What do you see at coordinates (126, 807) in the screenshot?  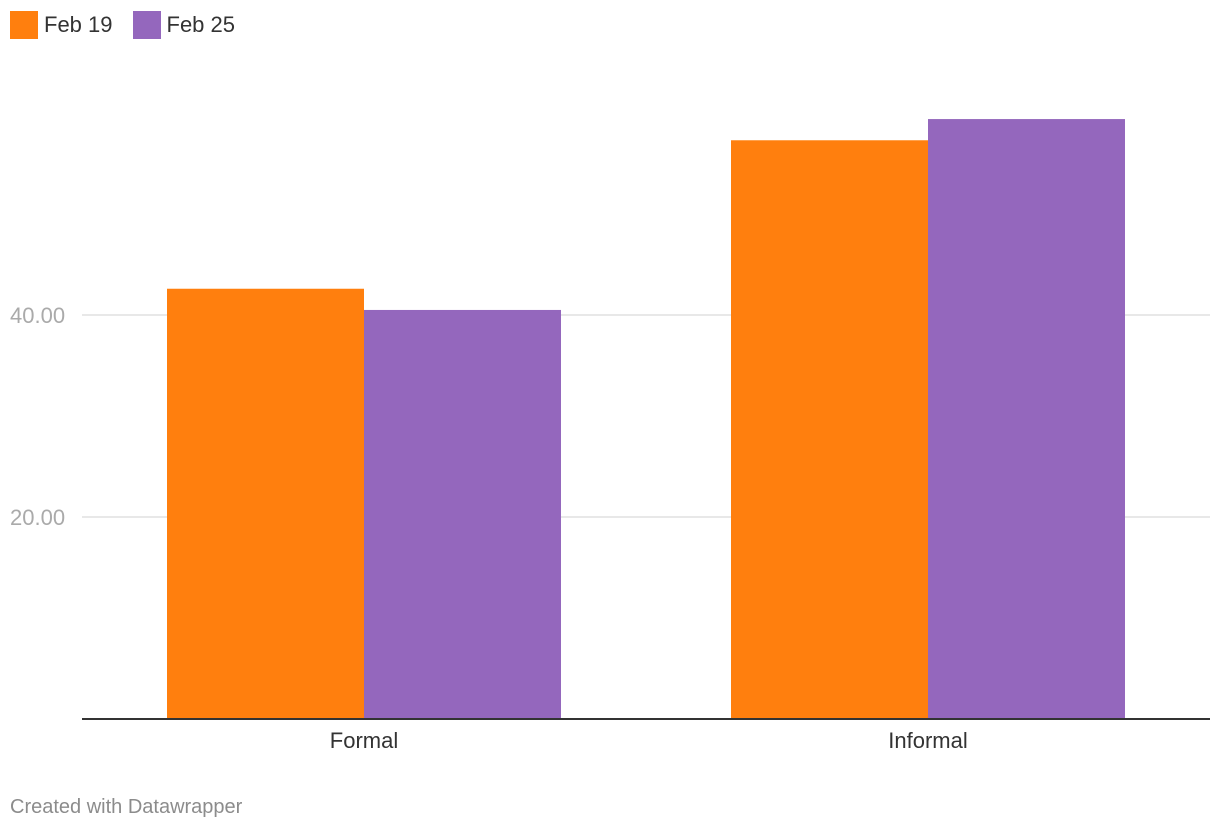 I see `footer-credit: Created with Datawrapper` at bounding box center [126, 807].